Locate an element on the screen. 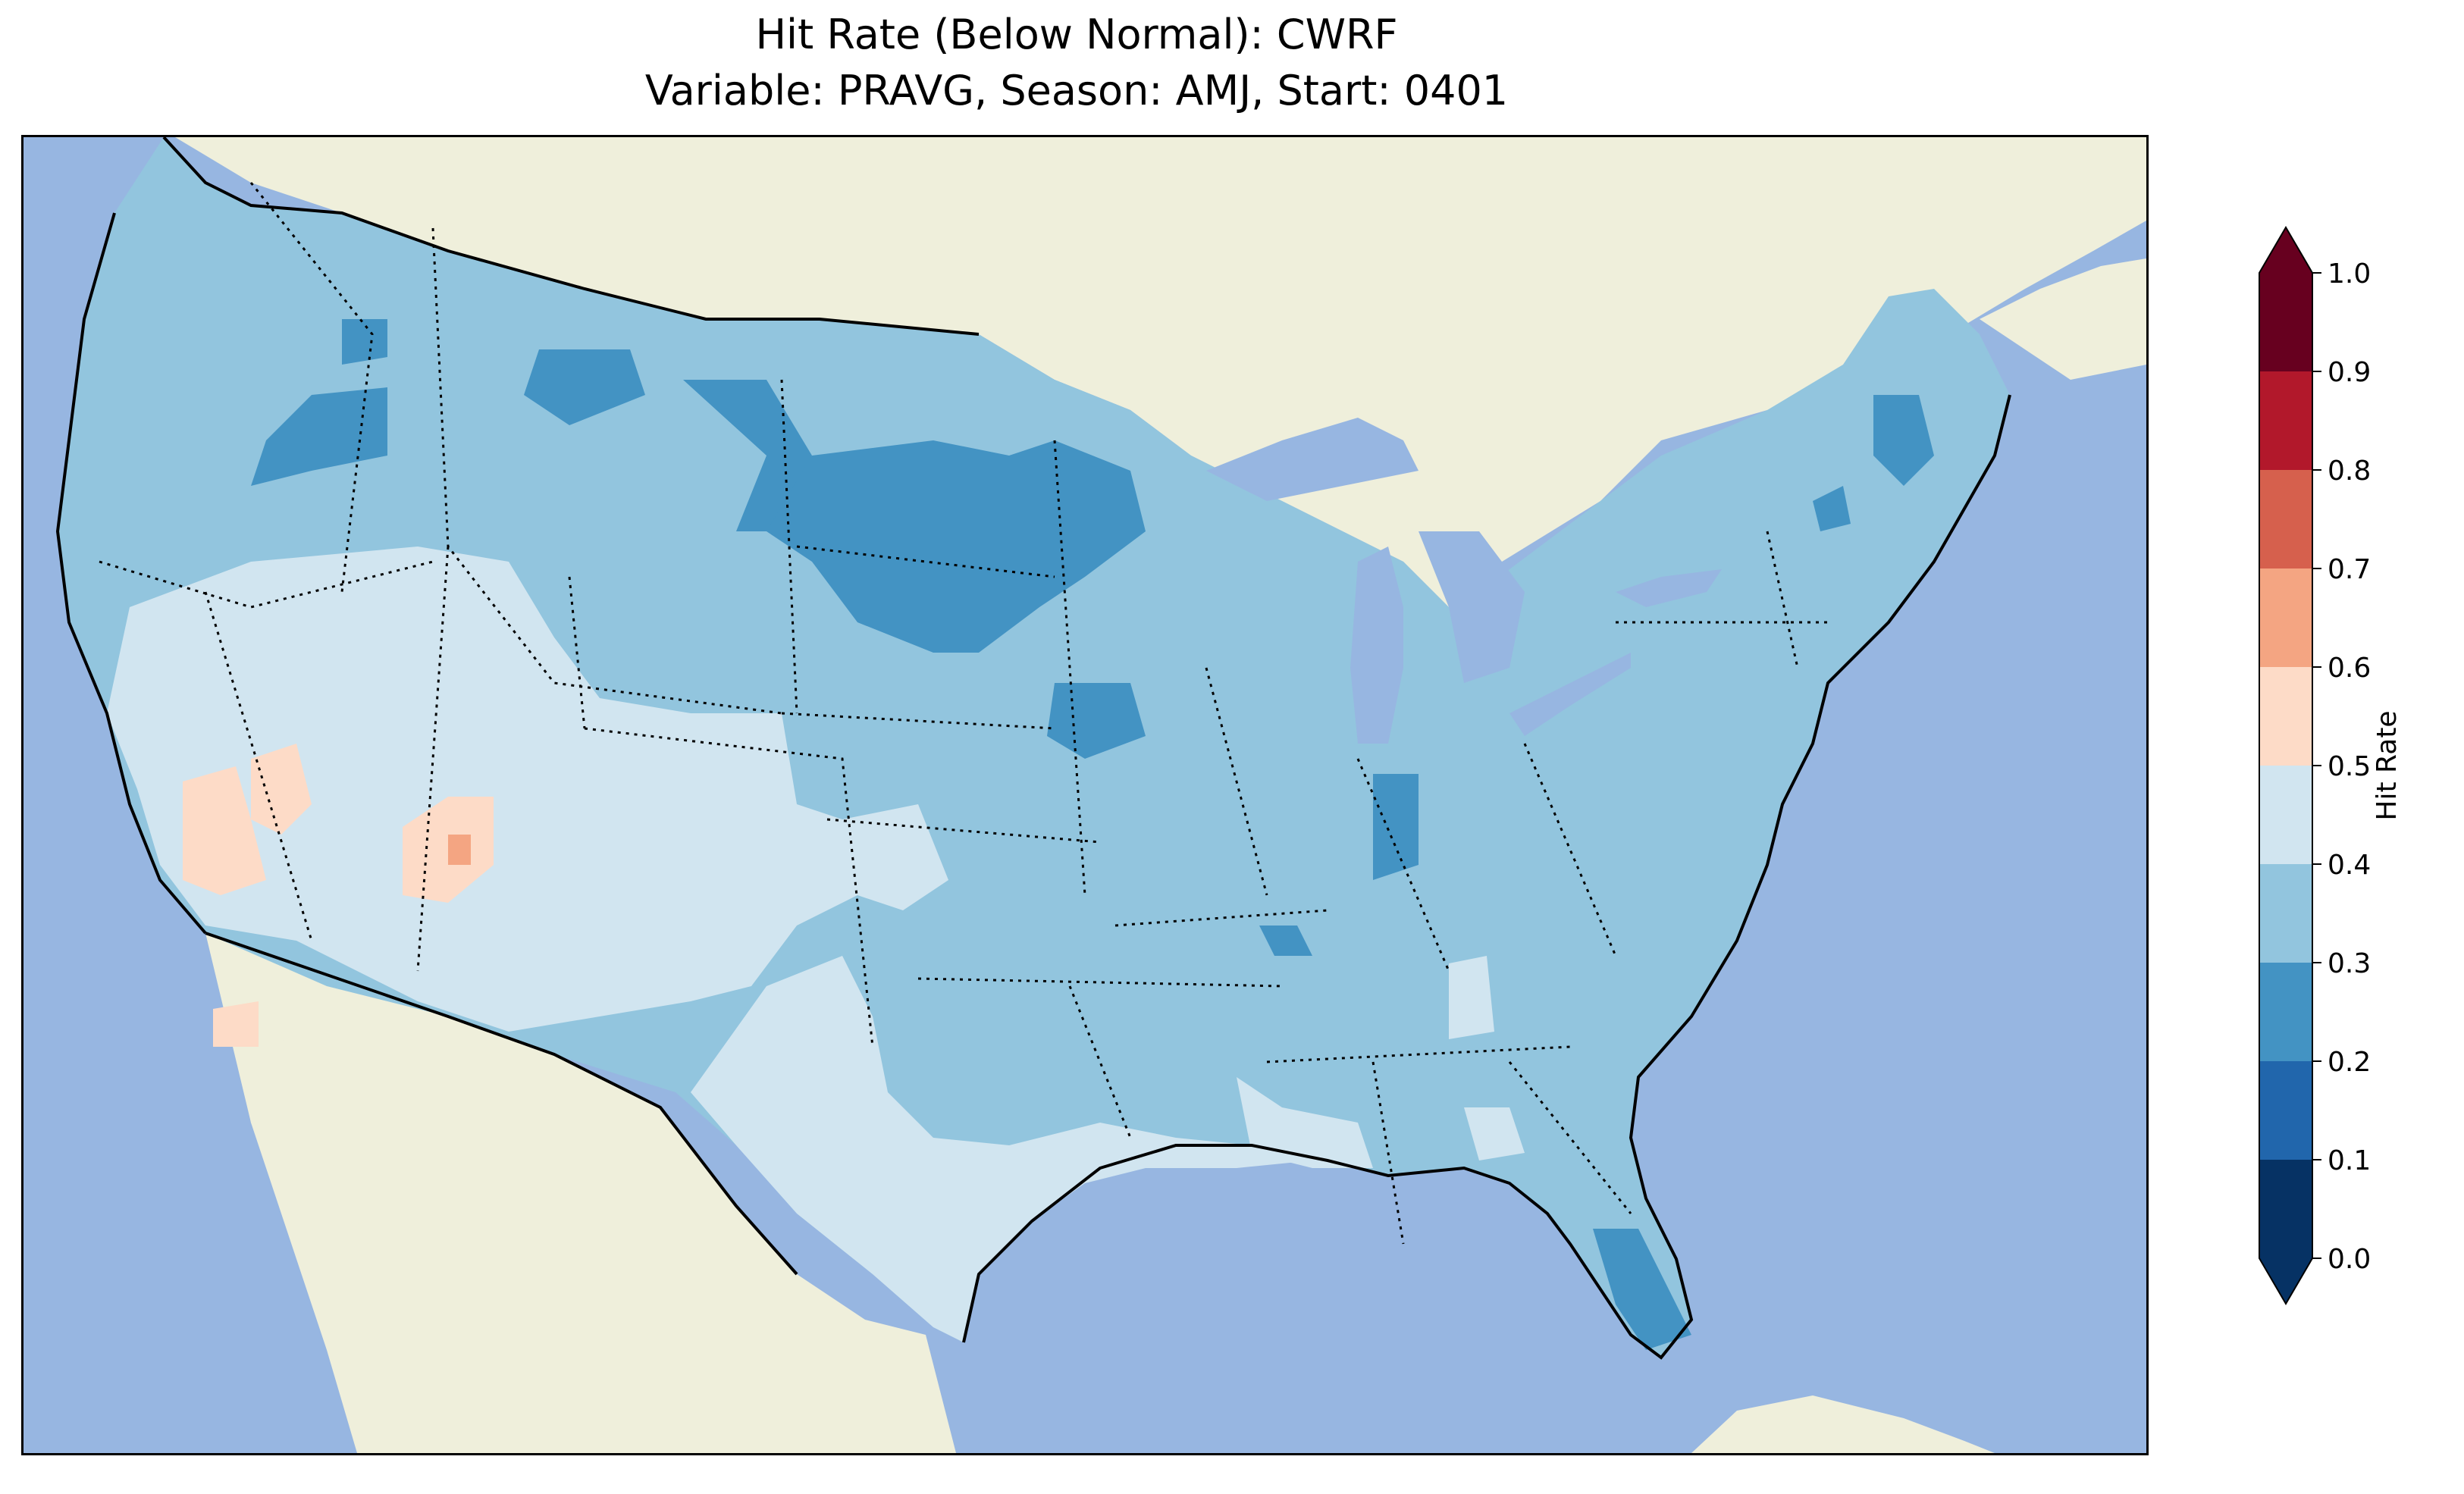 Image resolution: width=2464 pixels, height=1494 pixels. us-mexico-border is located at coordinates (501, 1104).